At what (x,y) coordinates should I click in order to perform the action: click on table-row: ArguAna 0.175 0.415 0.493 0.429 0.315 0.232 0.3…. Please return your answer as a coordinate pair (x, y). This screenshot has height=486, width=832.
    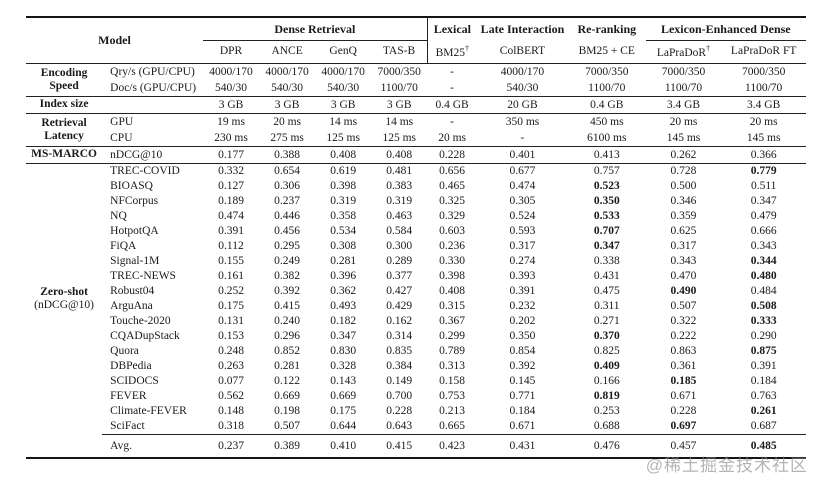
    Looking at the image, I should click on (416, 306).